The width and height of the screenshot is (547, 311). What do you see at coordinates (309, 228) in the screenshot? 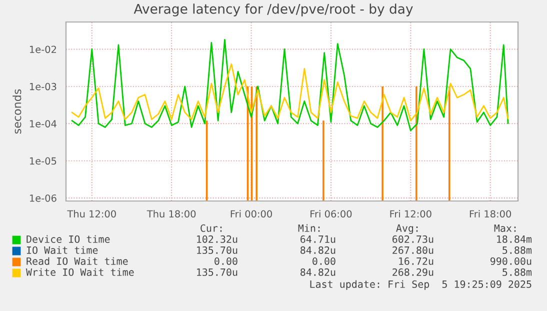
I see `text: Min:` at bounding box center [309, 228].